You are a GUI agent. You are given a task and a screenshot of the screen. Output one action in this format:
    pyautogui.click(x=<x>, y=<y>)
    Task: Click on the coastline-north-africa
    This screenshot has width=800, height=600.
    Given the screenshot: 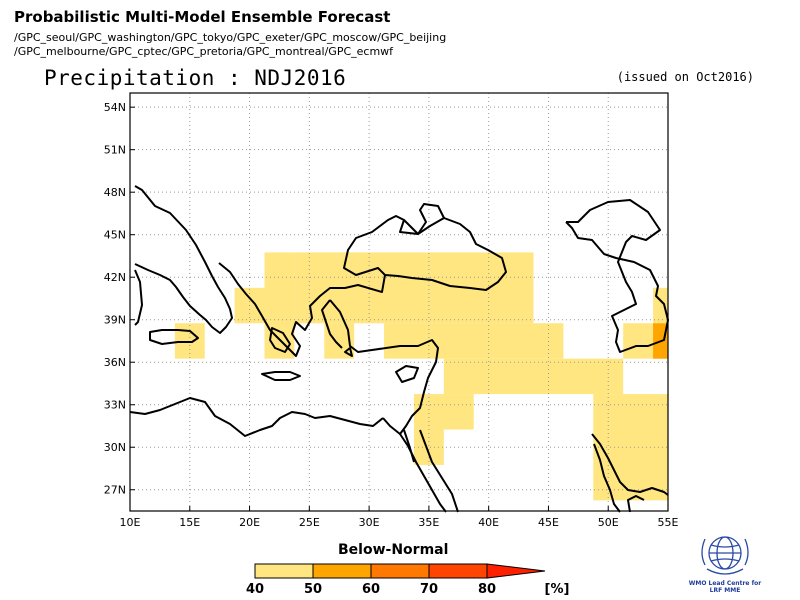 What is the action you would take?
    pyautogui.click(x=256, y=417)
    